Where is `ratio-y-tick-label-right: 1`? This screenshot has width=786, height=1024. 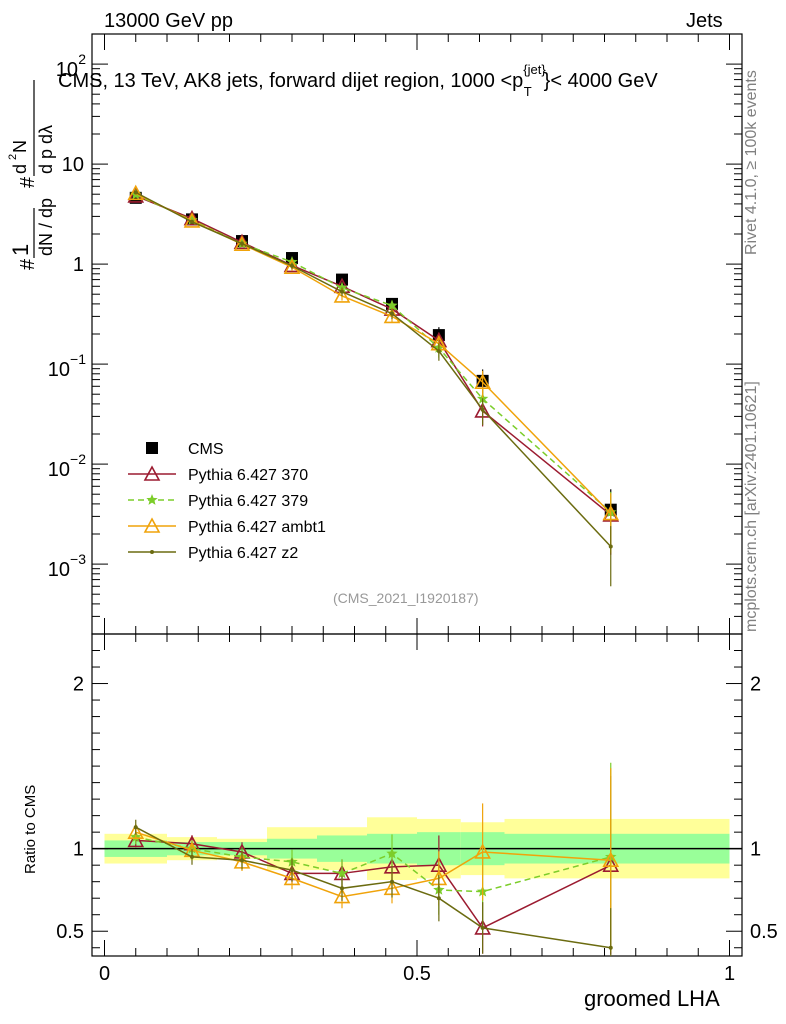 ratio-y-tick-label-right: 1 is located at coordinates (755, 850).